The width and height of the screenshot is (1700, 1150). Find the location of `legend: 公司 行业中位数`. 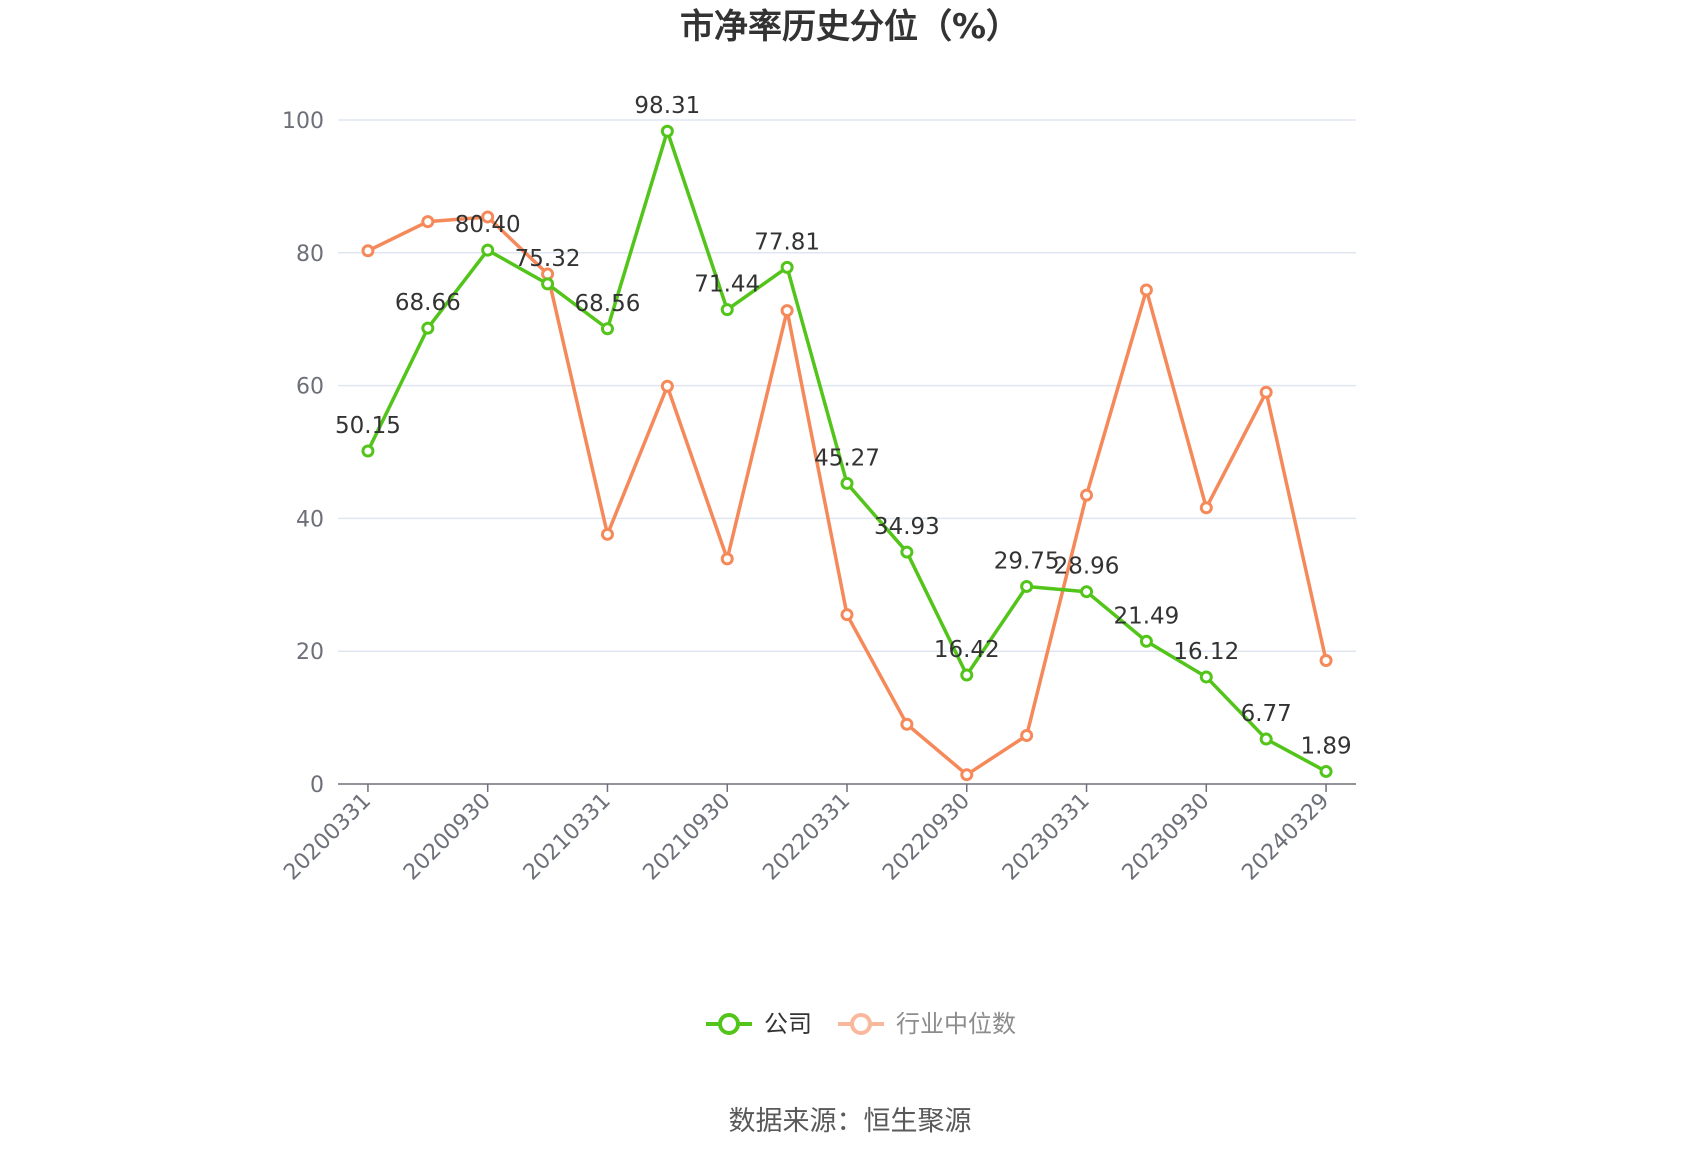

legend: 公司 行业中位数 is located at coordinates (861, 1024).